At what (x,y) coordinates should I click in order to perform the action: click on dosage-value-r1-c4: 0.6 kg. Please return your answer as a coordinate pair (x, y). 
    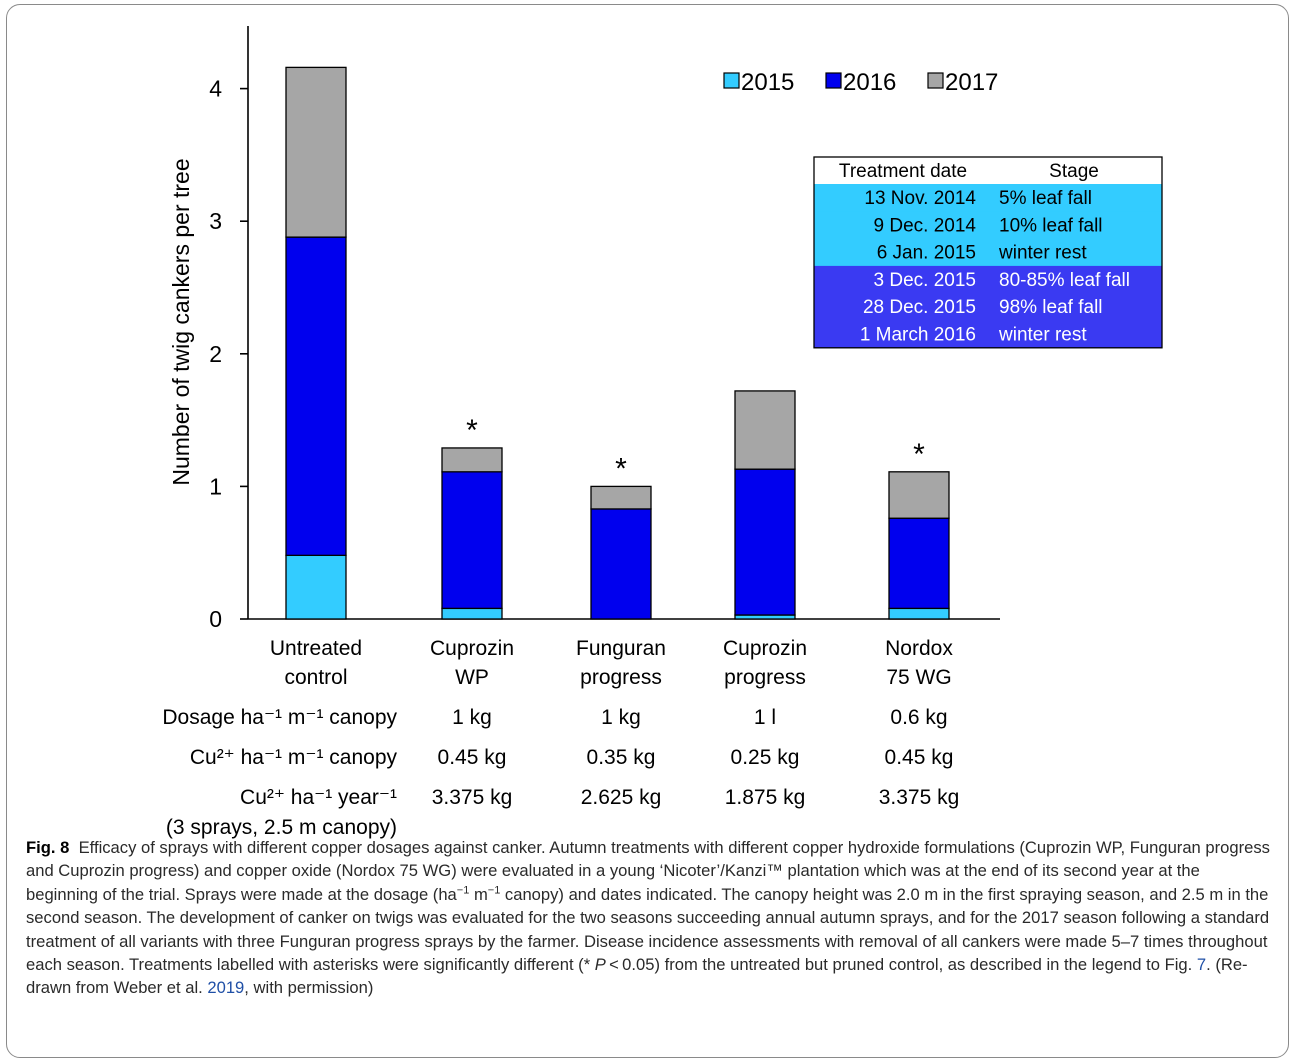
    Looking at the image, I should click on (918, 717).